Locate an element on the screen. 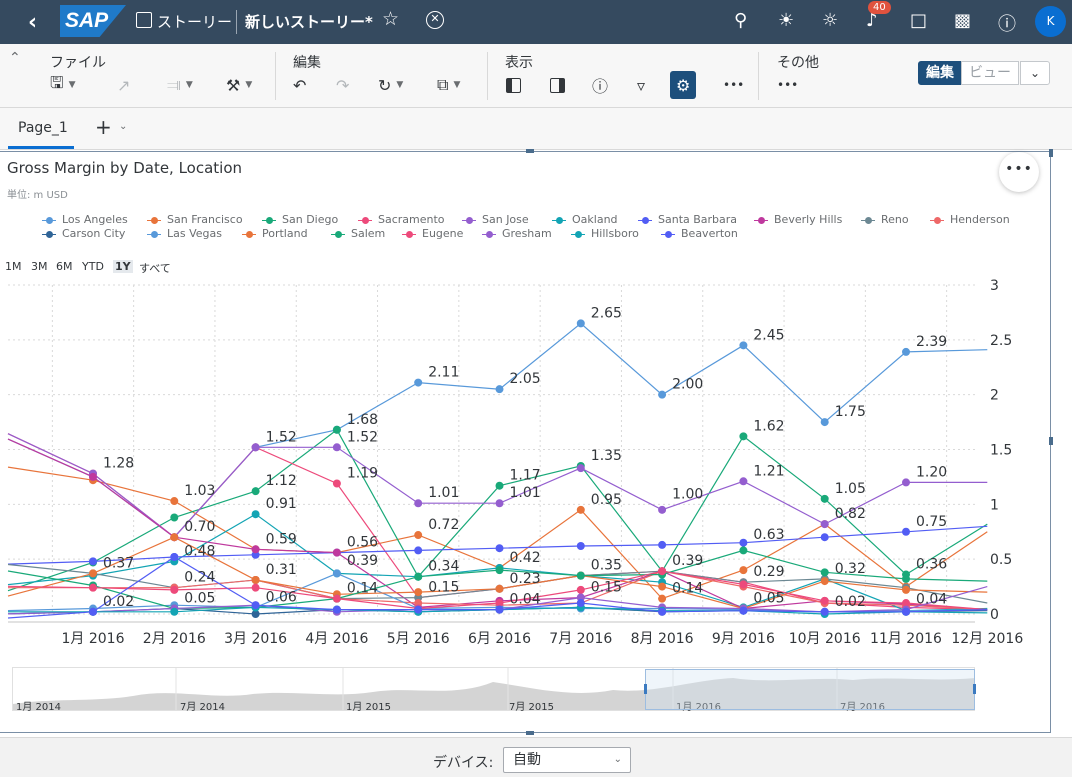 This screenshot has width=1072, height=777. designer-panel-icon: ⚙ is located at coordinates (683, 85).